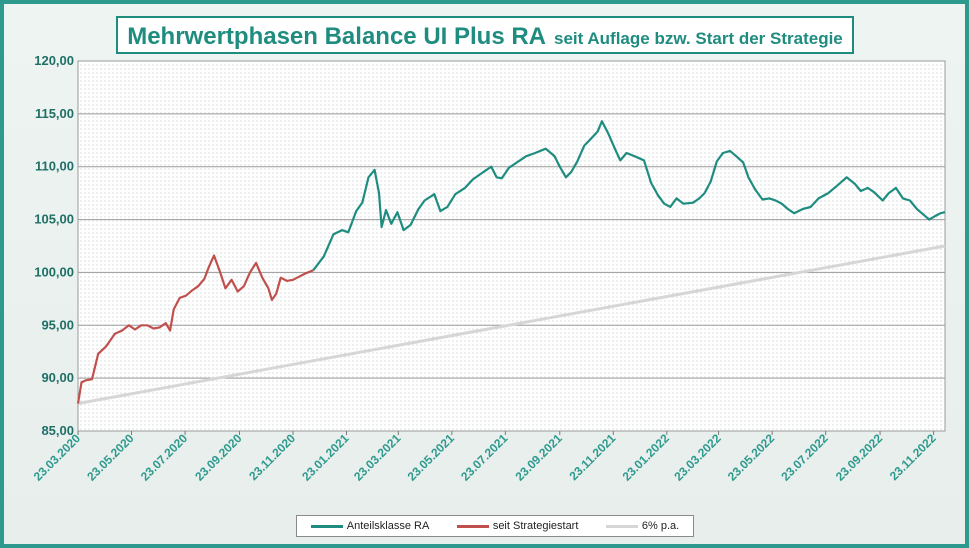 Image resolution: width=969 pixels, height=548 pixels. I want to click on legend-item-6pct: 6% p.a., so click(642, 526).